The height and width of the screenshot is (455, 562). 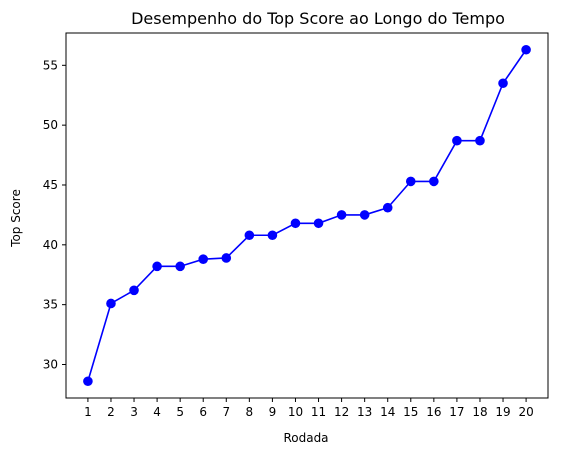 I want to click on x-tick-label: 2, so click(x=111, y=412).